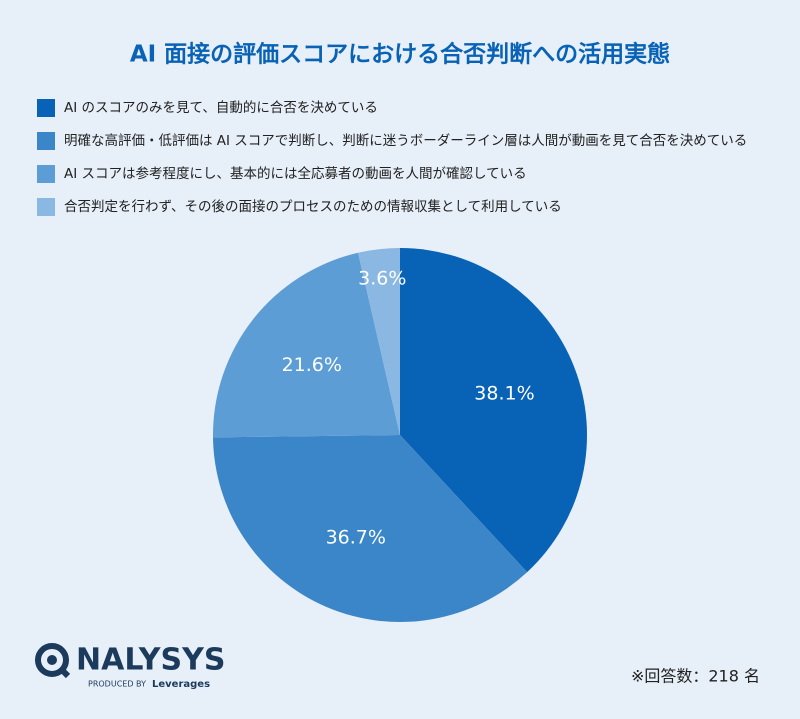 Image resolution: width=800 pixels, height=719 pixels. Describe the element at coordinates (382, 278) in the screenshot. I see `data-label: 3.6%` at that location.